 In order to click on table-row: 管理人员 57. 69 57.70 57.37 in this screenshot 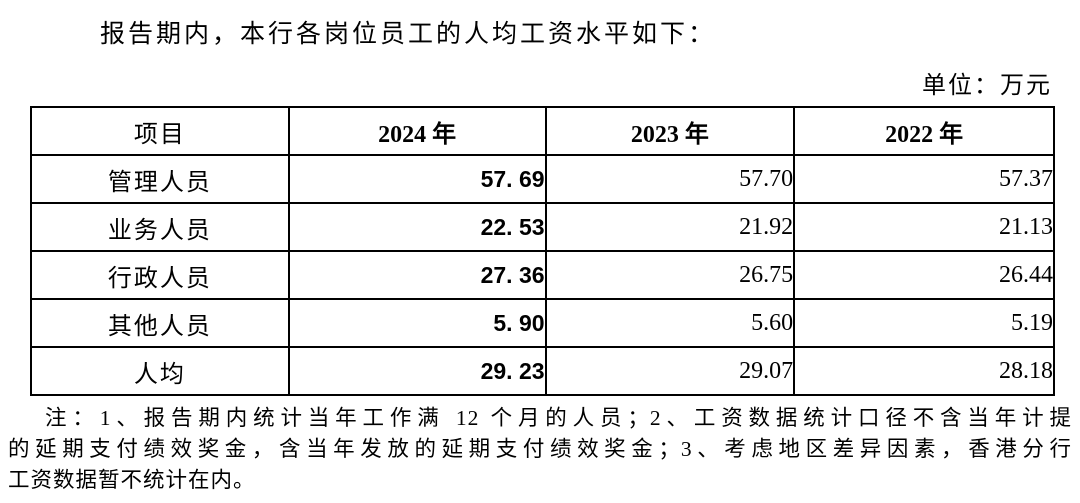, I will do `click(542, 179)`.